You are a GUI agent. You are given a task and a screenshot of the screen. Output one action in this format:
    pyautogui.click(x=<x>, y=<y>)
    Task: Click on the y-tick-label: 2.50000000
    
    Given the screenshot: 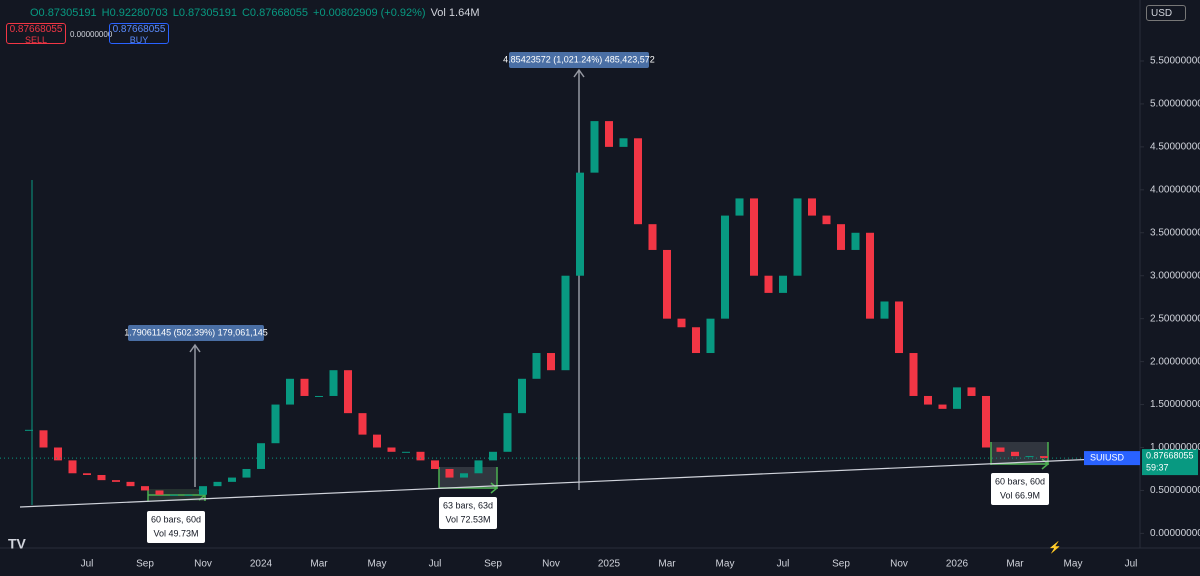 What is the action you would take?
    pyautogui.click(x=1175, y=318)
    